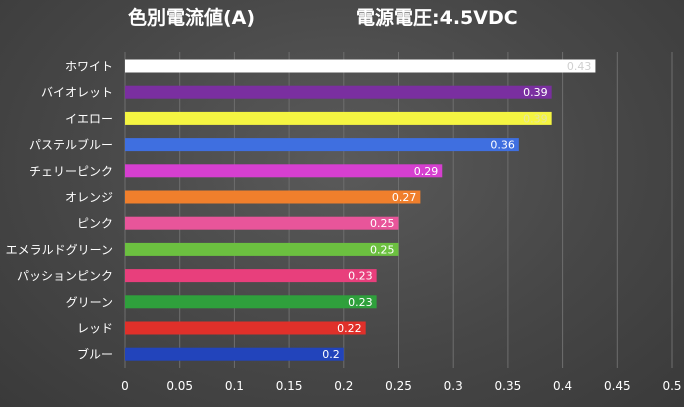  Describe the element at coordinates (579, 66) in the screenshot. I see `value-label: 0.43` at that location.